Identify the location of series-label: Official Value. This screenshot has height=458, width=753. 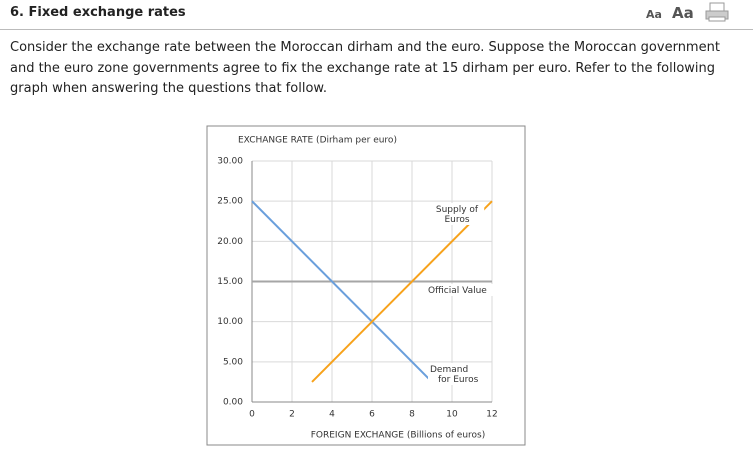
(457, 291).